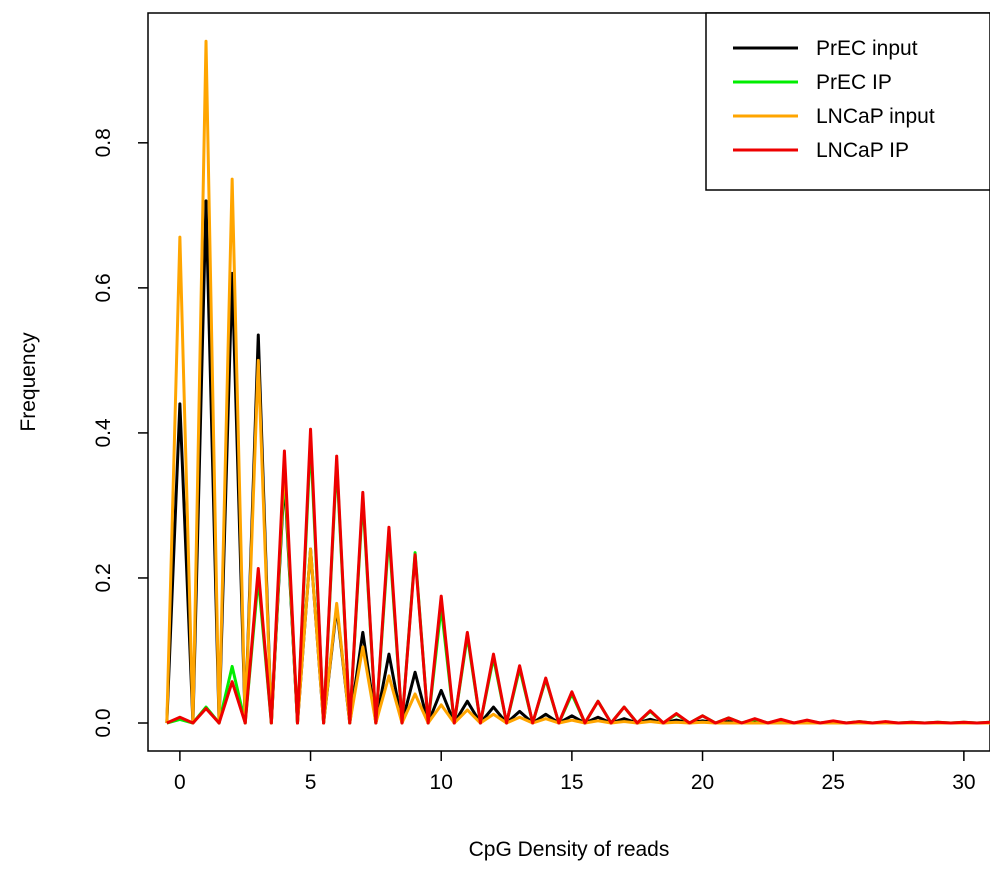 This screenshot has height=895, width=990. What do you see at coordinates (311, 782) in the screenshot?
I see `x-tick-label: 5` at bounding box center [311, 782].